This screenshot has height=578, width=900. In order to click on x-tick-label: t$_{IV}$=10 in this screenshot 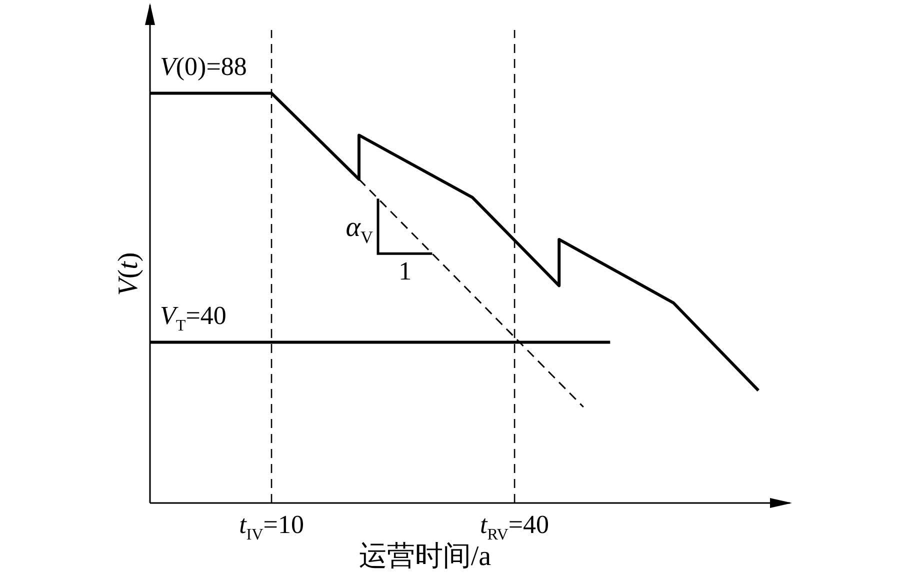, I will do `click(271, 527)`.